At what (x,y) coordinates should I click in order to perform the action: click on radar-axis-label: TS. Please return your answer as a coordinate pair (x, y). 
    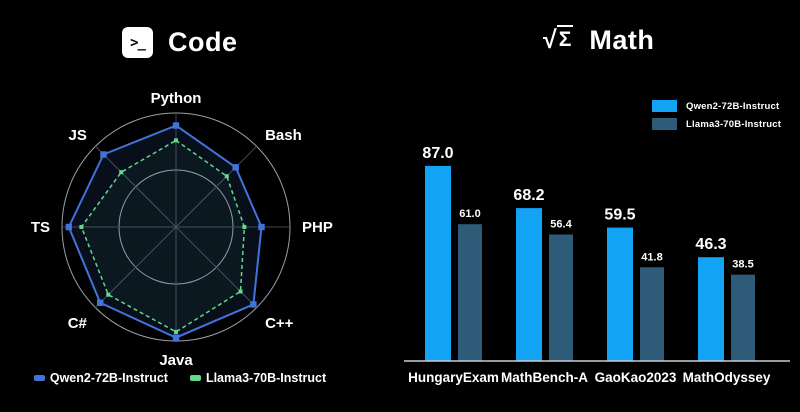
    Looking at the image, I should click on (40, 227).